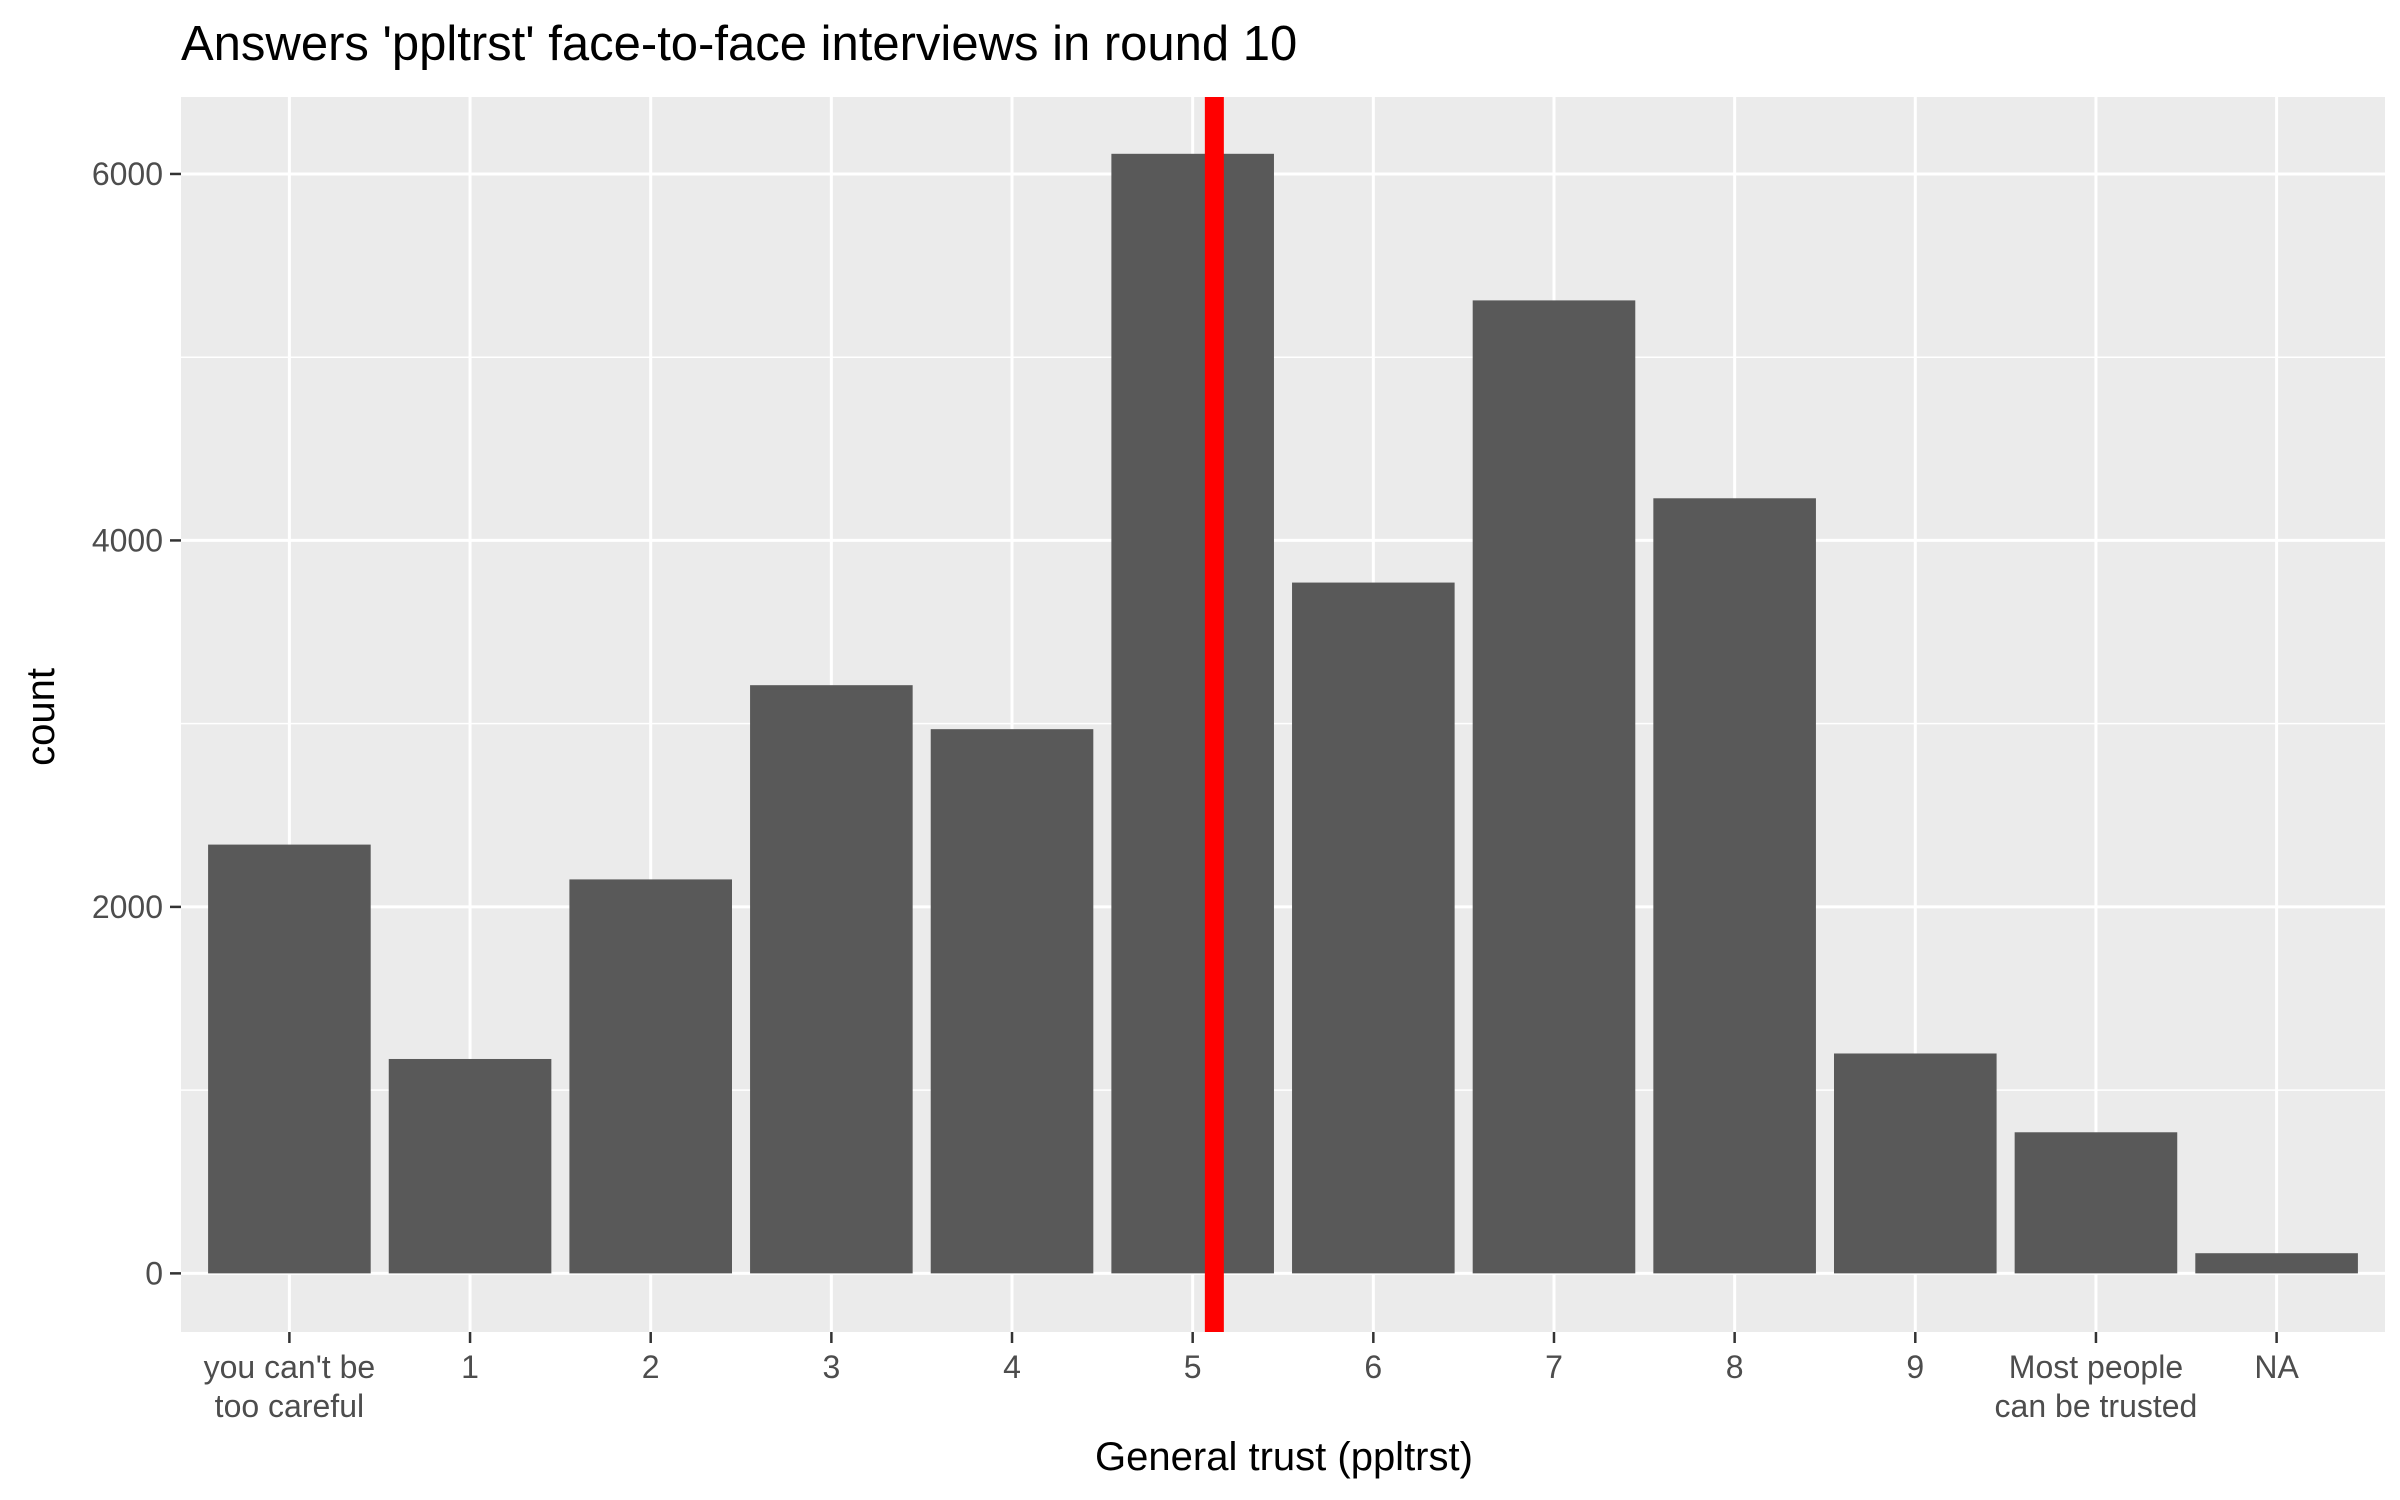  What do you see at coordinates (1193, 1367) in the screenshot?
I see `x-tick-label: 5` at bounding box center [1193, 1367].